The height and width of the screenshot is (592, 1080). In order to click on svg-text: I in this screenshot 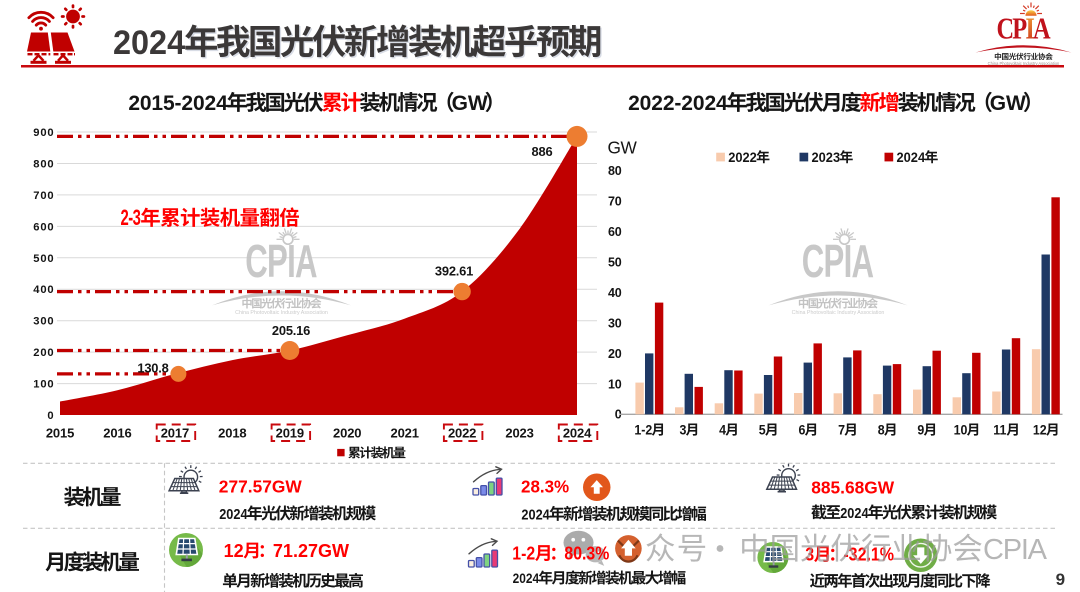, I will do `click(1029, 28)`.